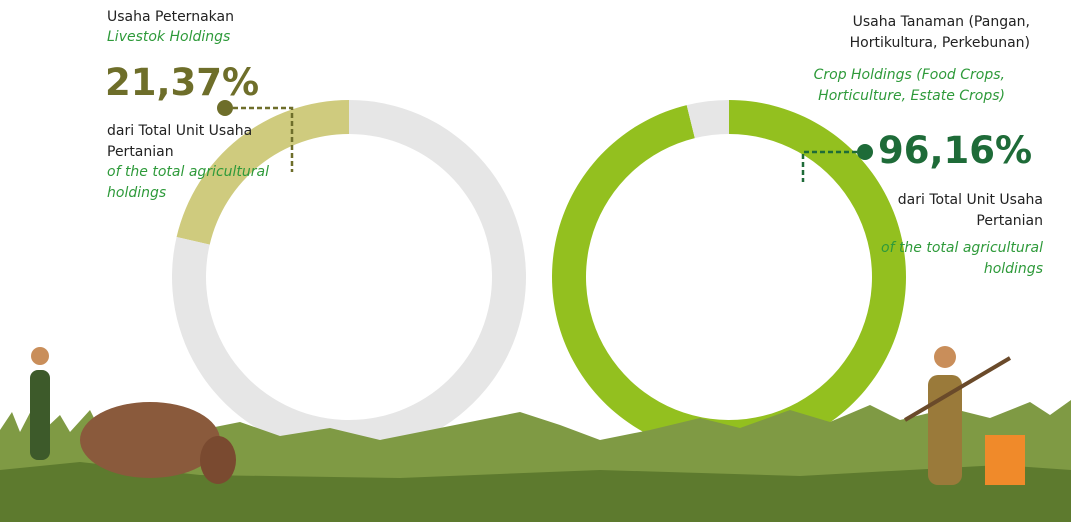  I want to click on value-label: 21,37%, so click(182, 82).